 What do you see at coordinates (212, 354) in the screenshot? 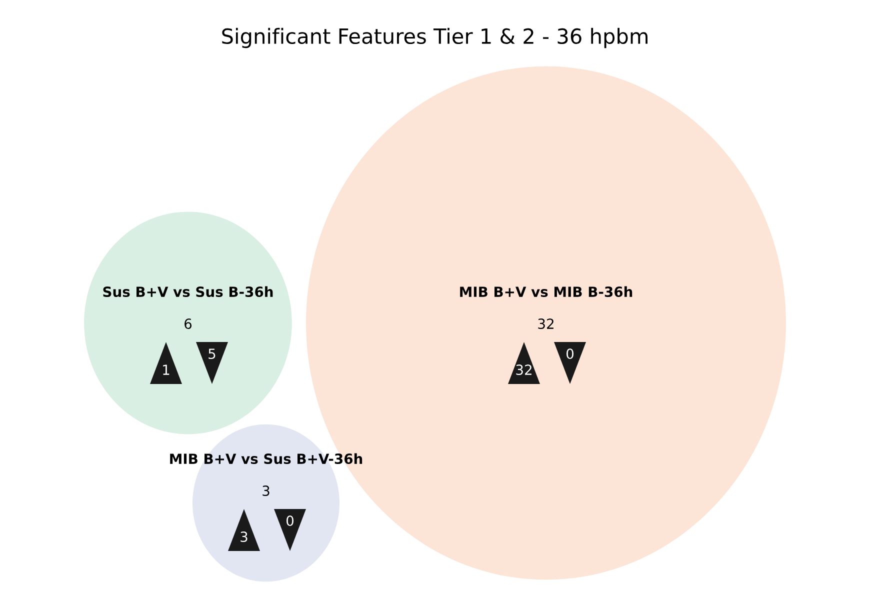
I see `data-label: 5` at bounding box center [212, 354].